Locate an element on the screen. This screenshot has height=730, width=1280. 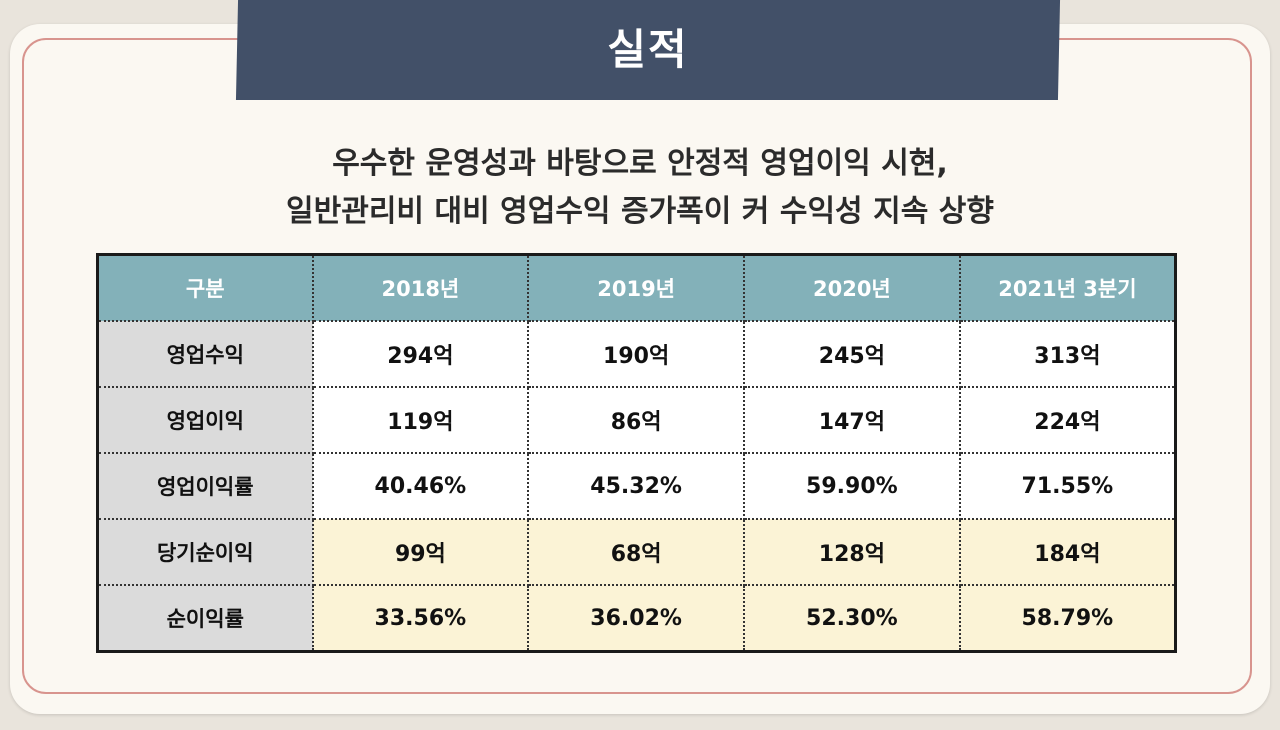
table-row: 영업이익 119억 86억 147억 224억 is located at coordinates (636, 420).